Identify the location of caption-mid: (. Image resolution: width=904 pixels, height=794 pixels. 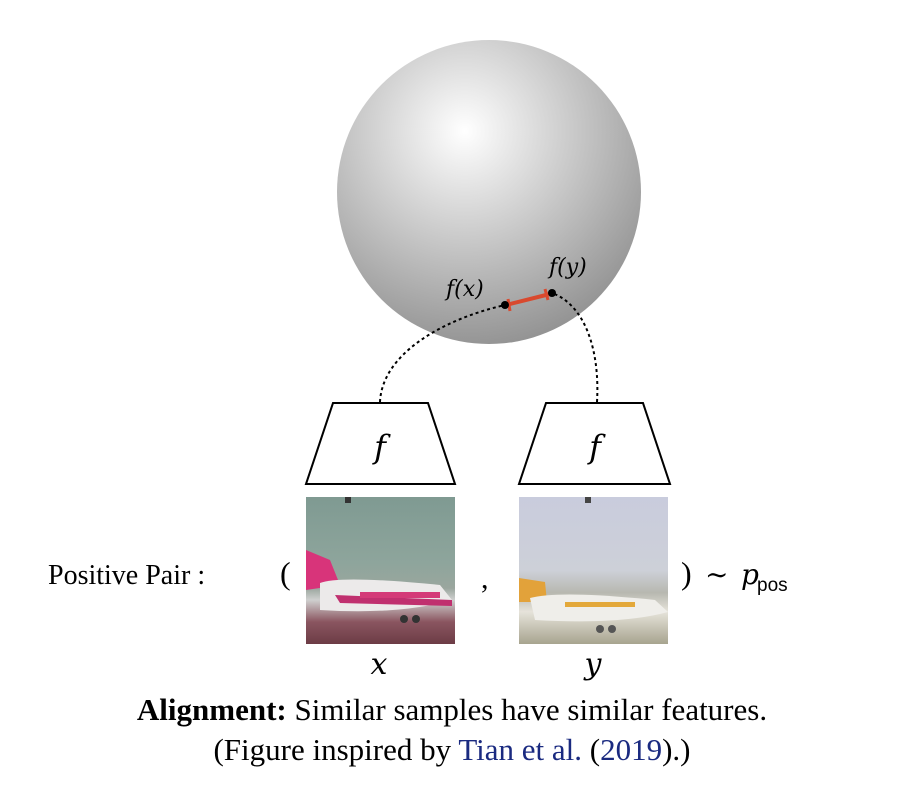
(591, 749).